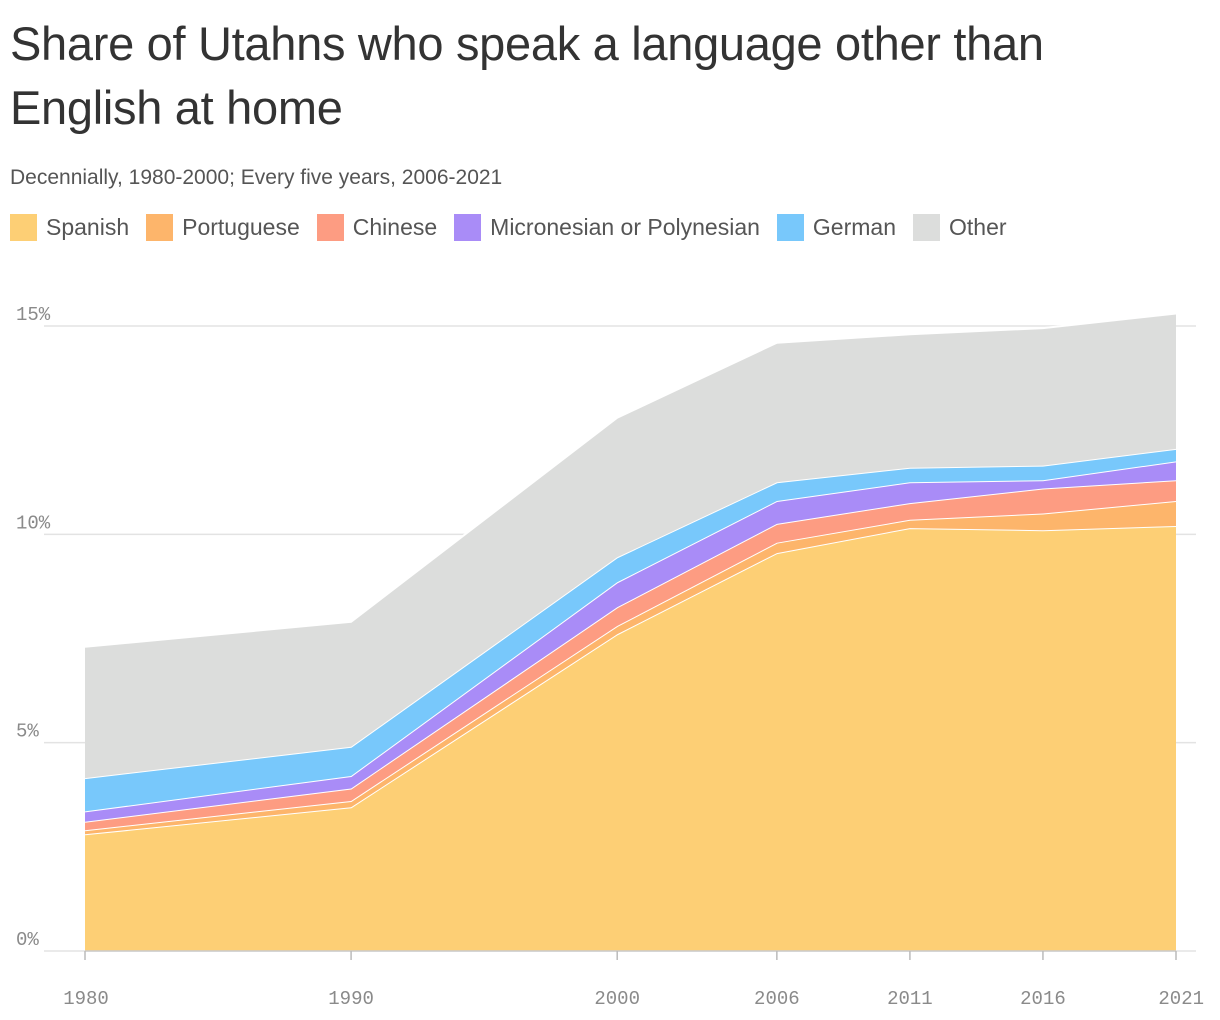  What do you see at coordinates (88, 227) in the screenshot?
I see `legend-label-spanish: Spanish` at bounding box center [88, 227].